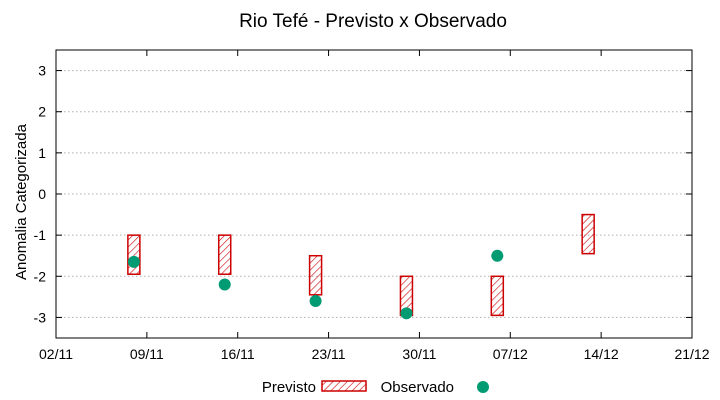 The width and height of the screenshot is (720, 400). What do you see at coordinates (56, 354) in the screenshot?
I see `x-tick-label: 02/11` at bounding box center [56, 354].